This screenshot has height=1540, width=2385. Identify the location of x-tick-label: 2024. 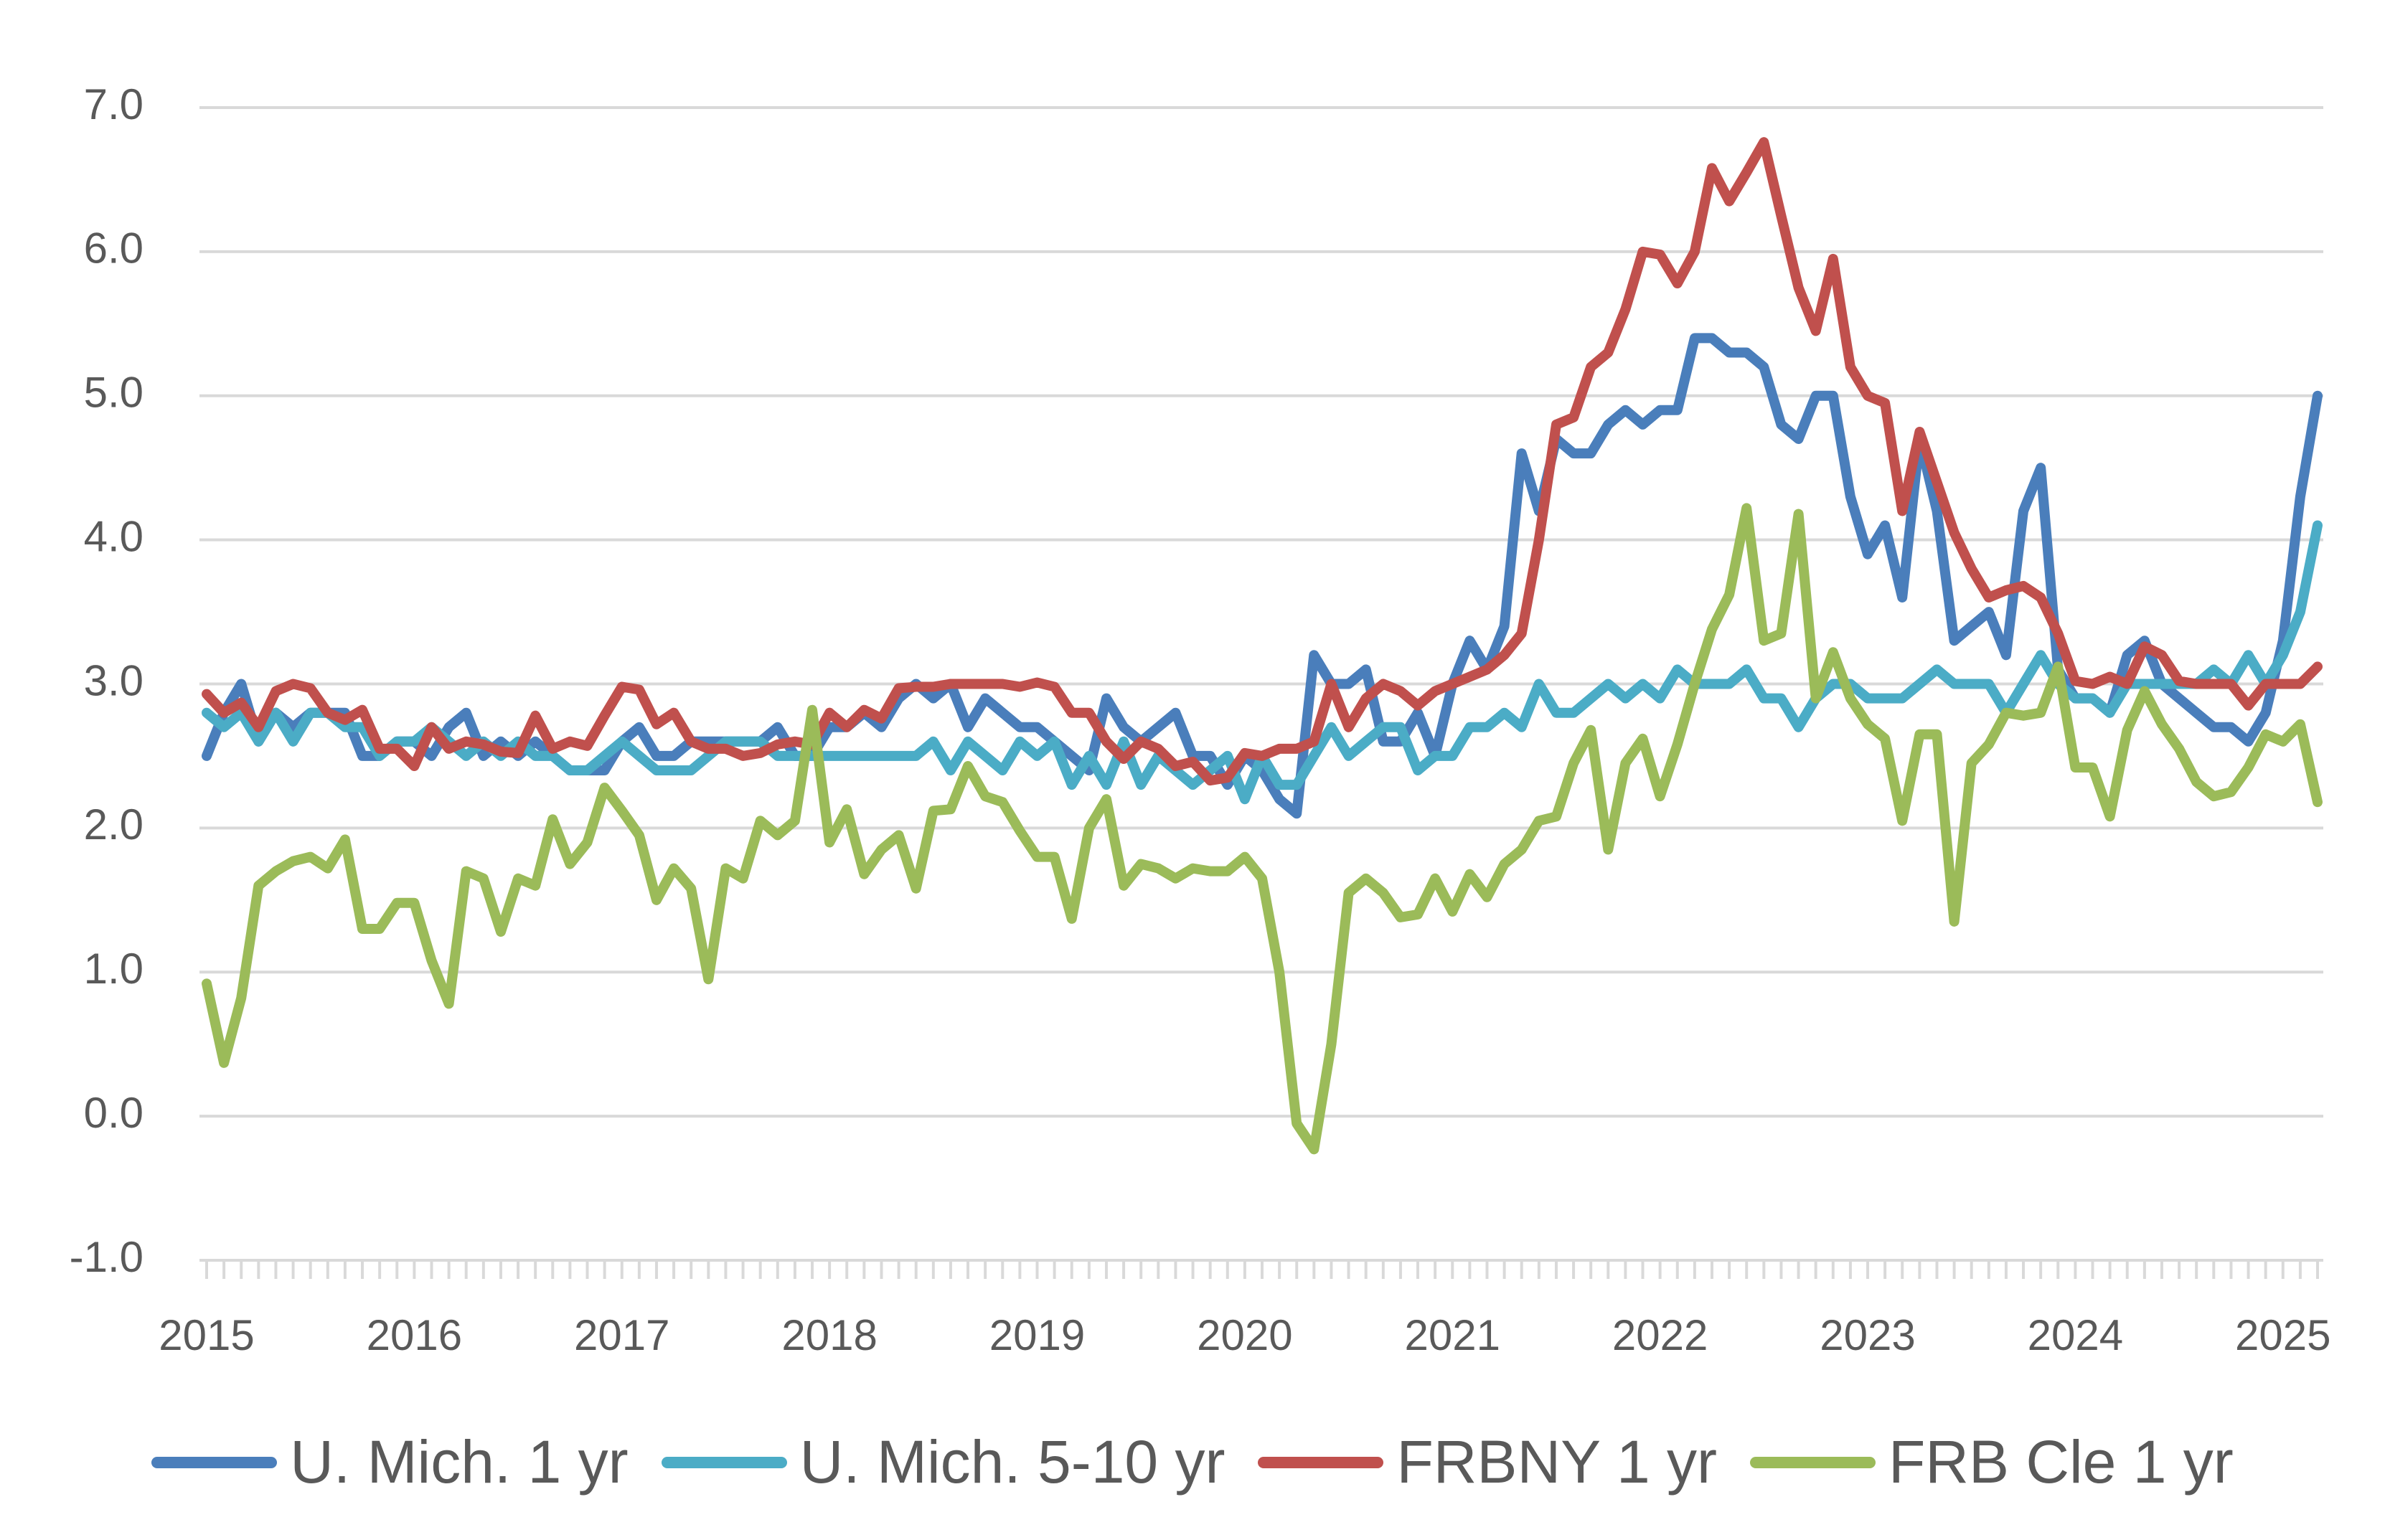
(2075, 1335).